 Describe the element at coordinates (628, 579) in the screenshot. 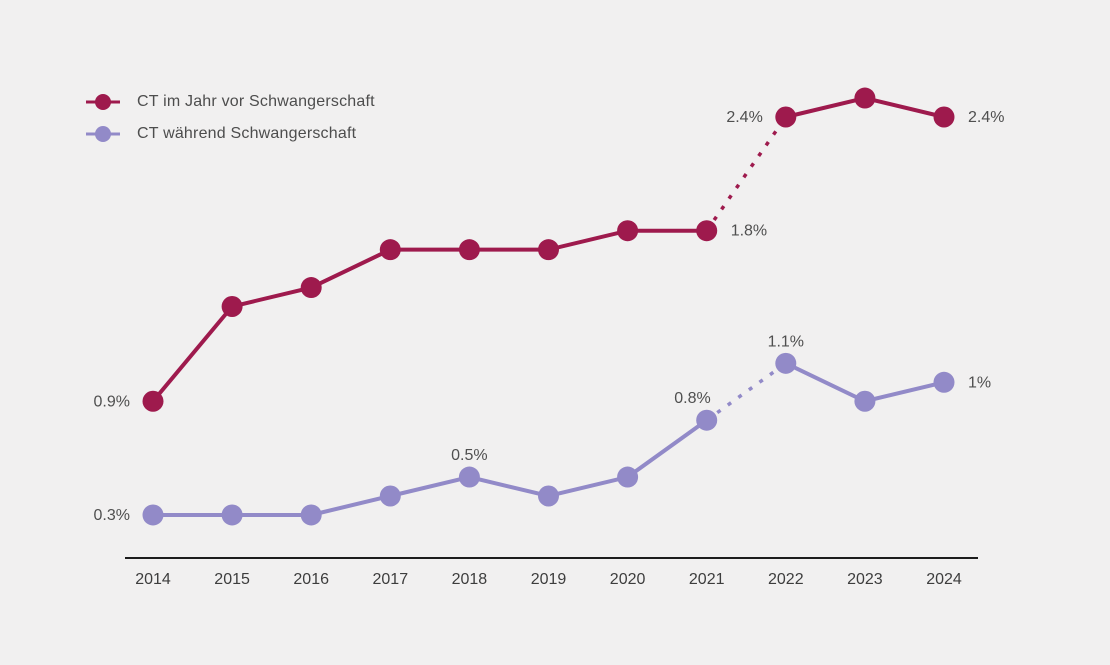

I see `x-tick-label: 2020` at that location.